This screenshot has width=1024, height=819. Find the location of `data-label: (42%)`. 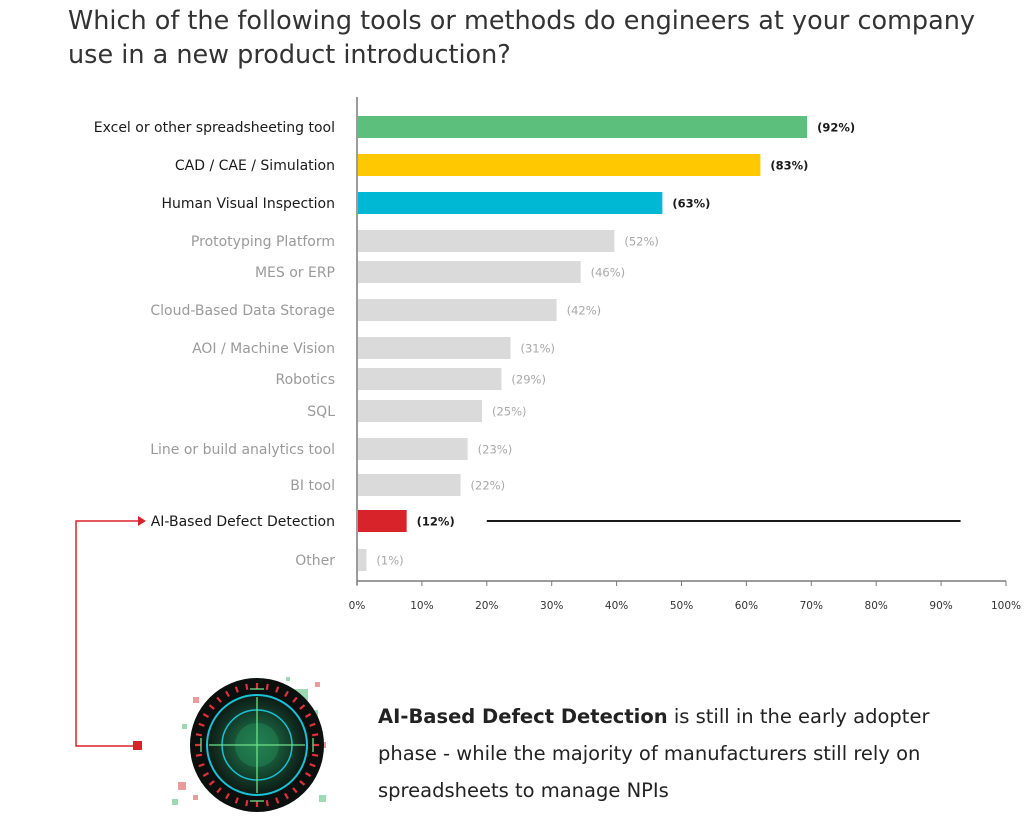

data-label: (42%) is located at coordinates (584, 311).